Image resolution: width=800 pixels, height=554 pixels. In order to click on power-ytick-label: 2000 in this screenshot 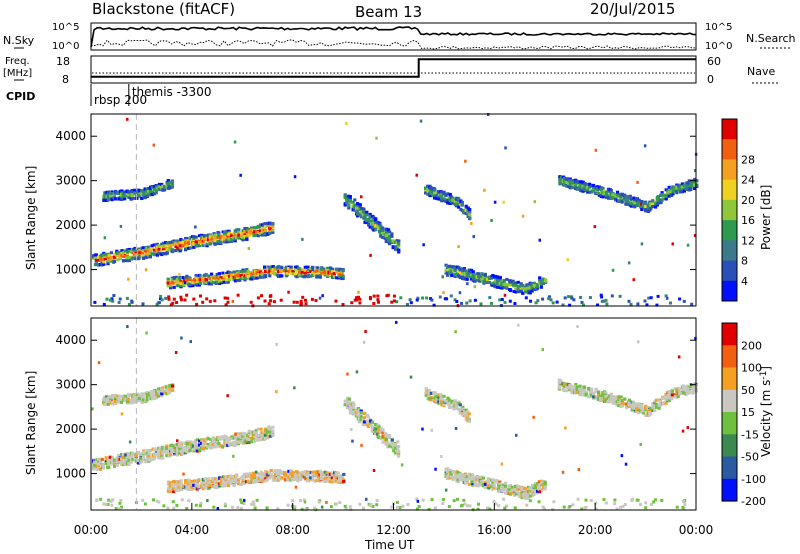, I will do `click(70, 225)`.